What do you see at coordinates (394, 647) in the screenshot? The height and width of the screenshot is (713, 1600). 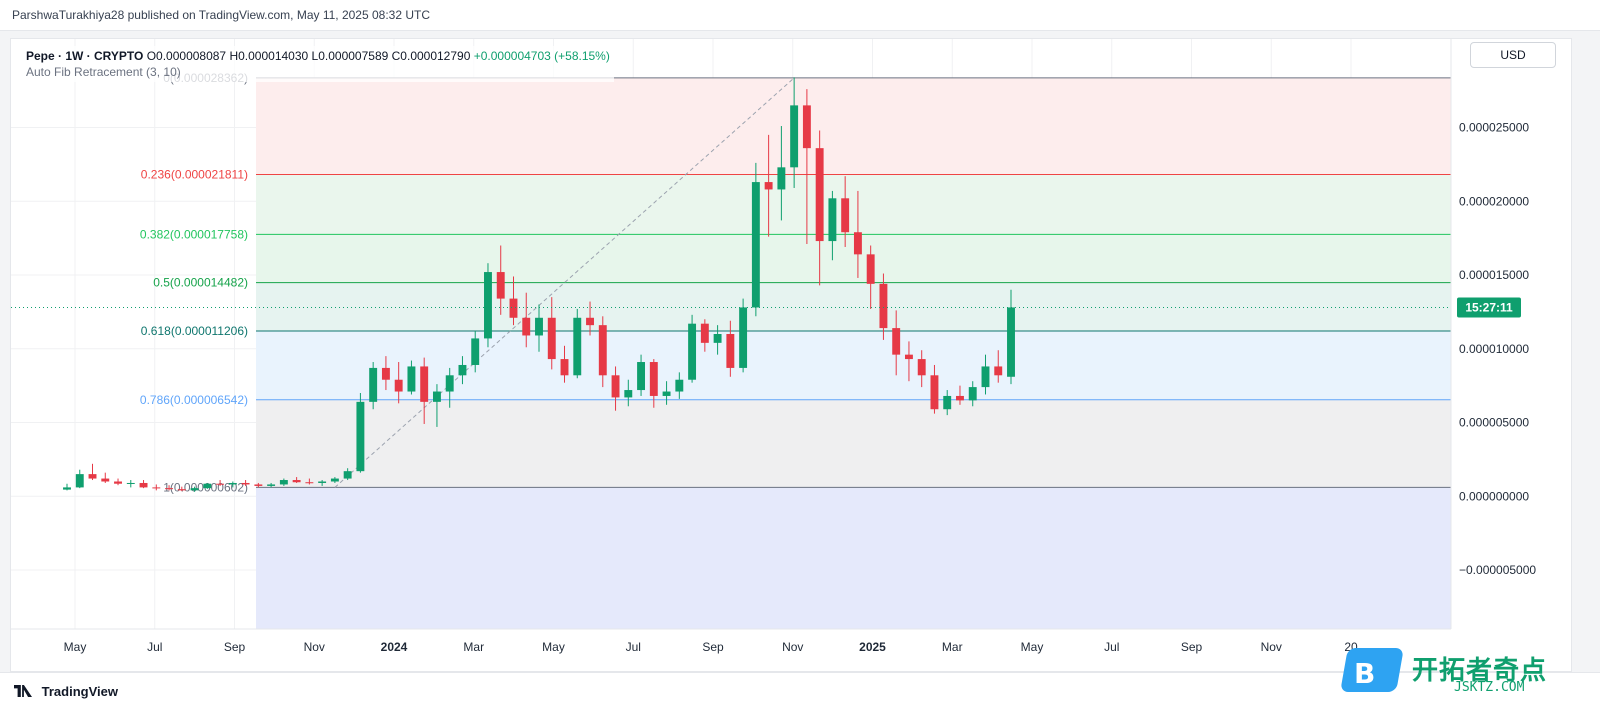 I see `x-tick-label: 2024` at bounding box center [394, 647].